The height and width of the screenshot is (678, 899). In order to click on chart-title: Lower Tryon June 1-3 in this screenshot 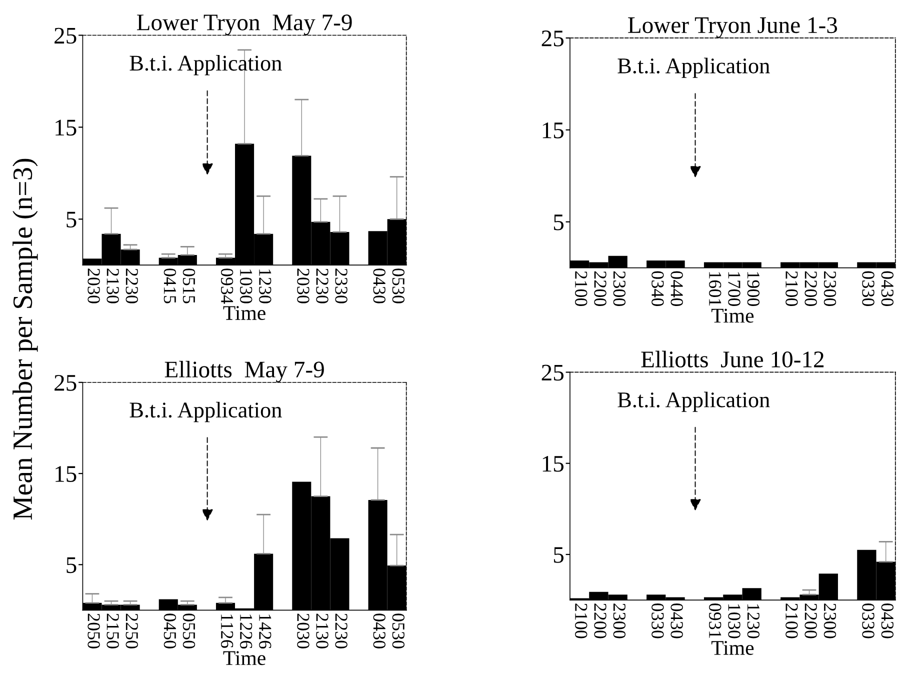, I will do `click(733, 27)`.